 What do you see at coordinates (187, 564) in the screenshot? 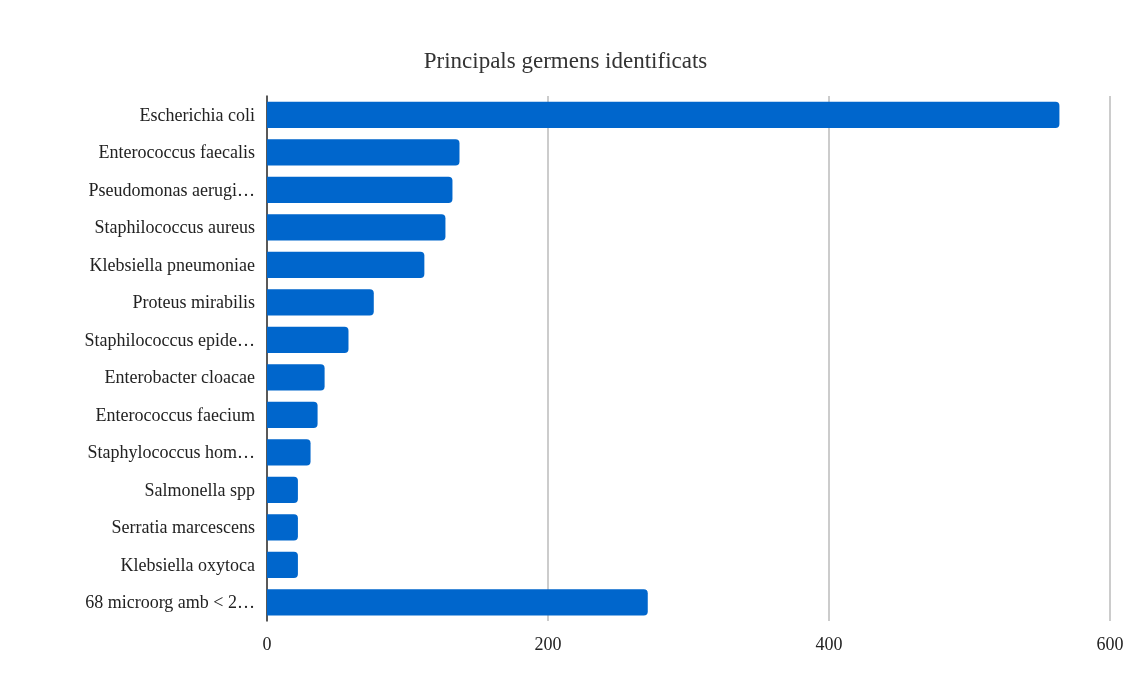
I see `y-tick-label: Klebsiella oxytoca` at bounding box center [187, 564].